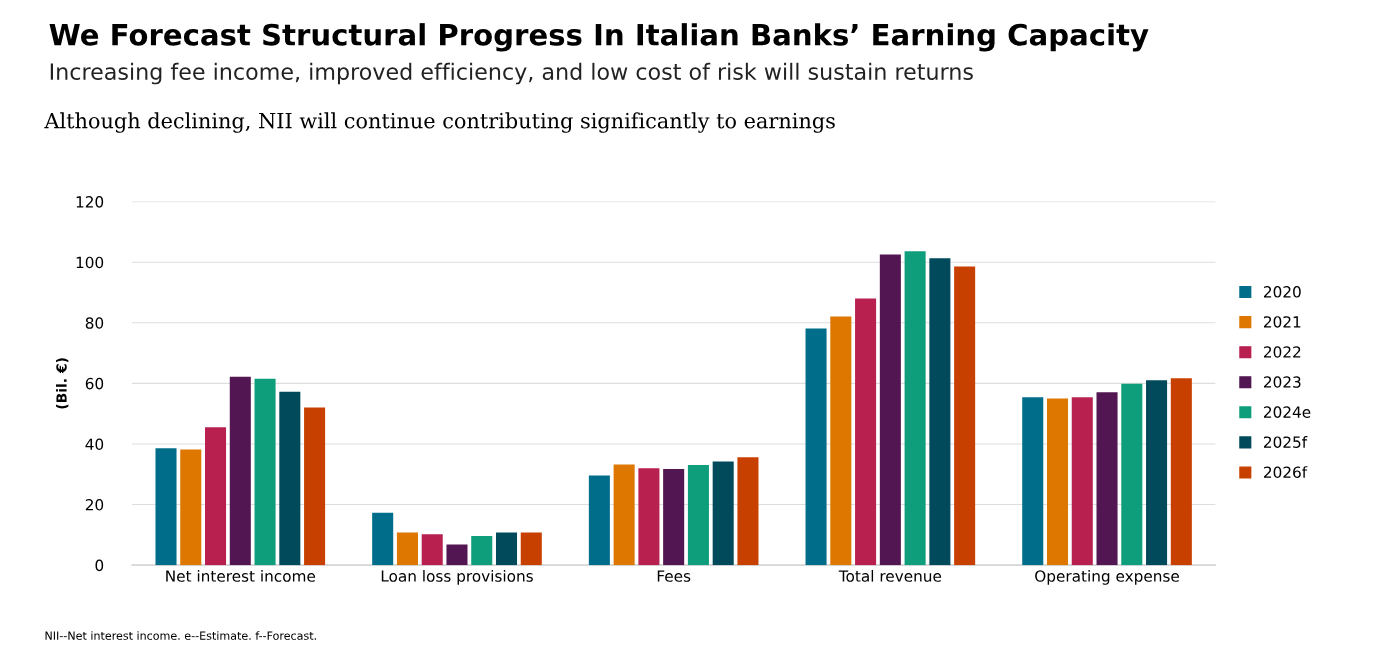  I want to click on y-tick-label: 120, so click(90, 202).